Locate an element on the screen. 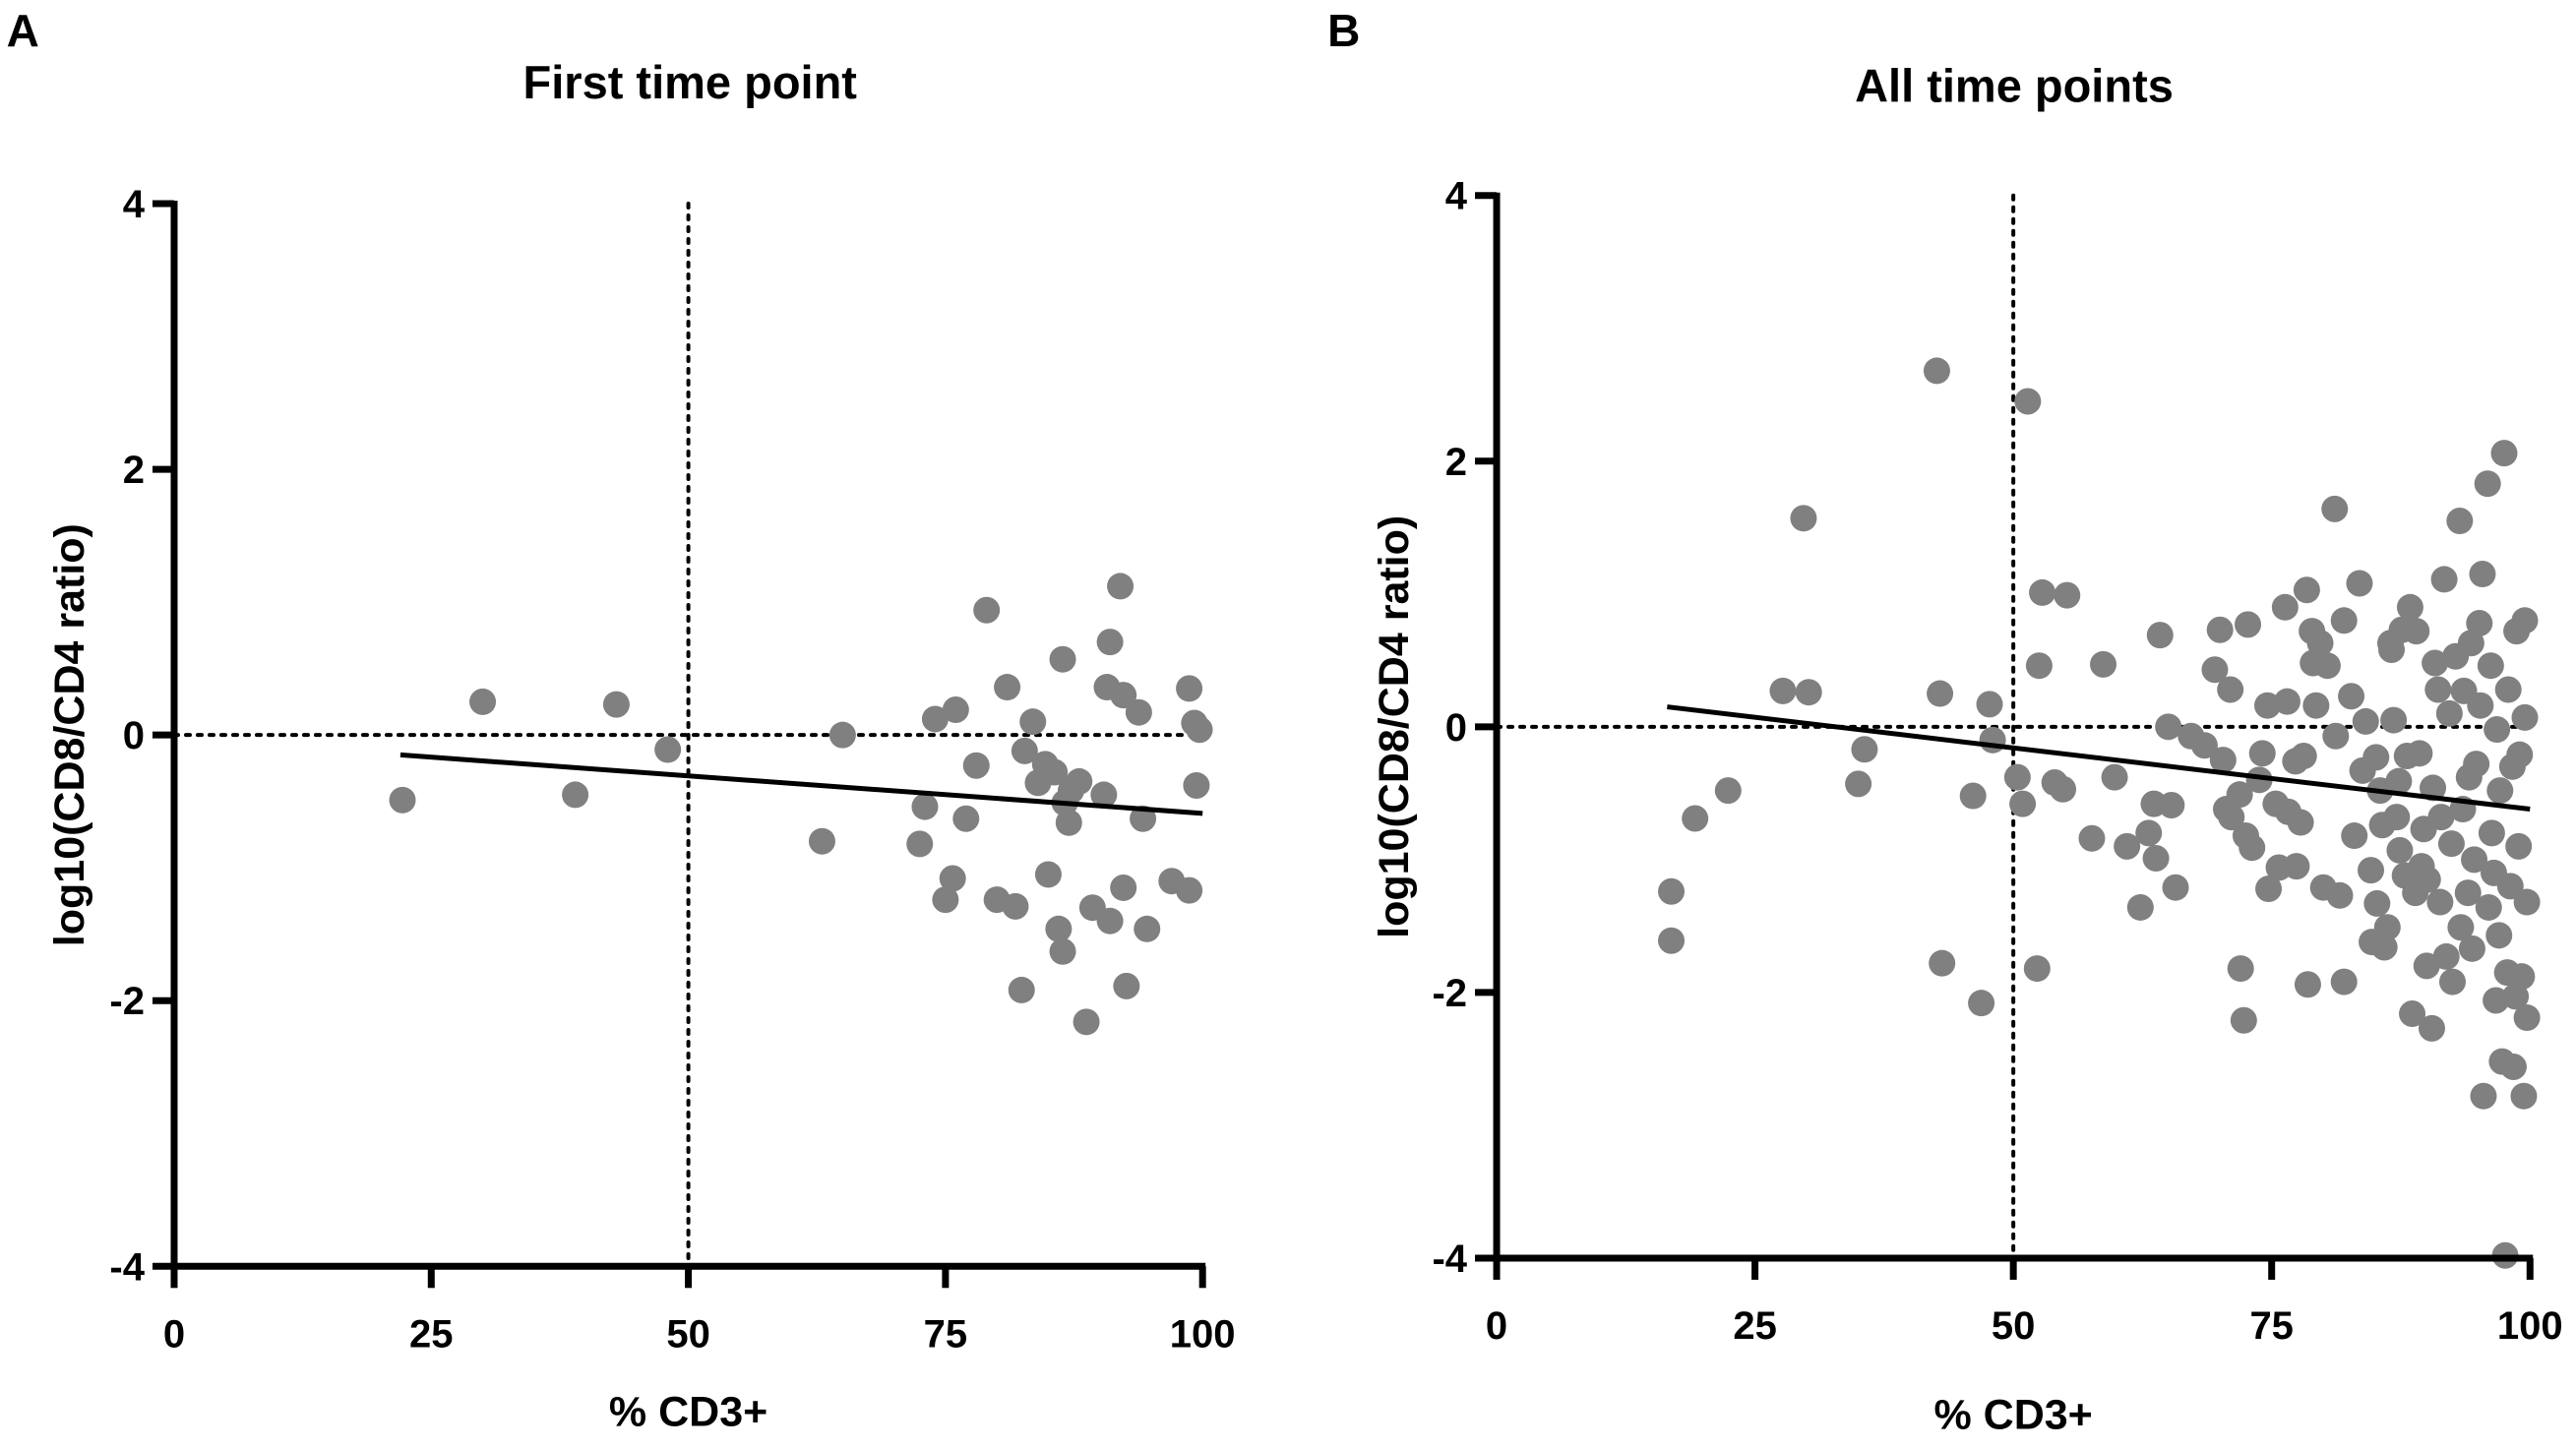 This screenshot has height=1449, width=2576. x-tick-label: 75 is located at coordinates (946, 1334).